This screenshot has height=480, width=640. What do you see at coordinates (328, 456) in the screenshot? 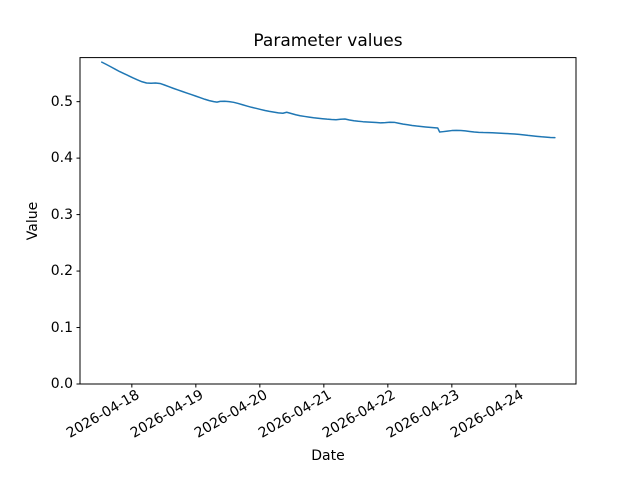
I see `x-axis-label: Date` at bounding box center [328, 456].